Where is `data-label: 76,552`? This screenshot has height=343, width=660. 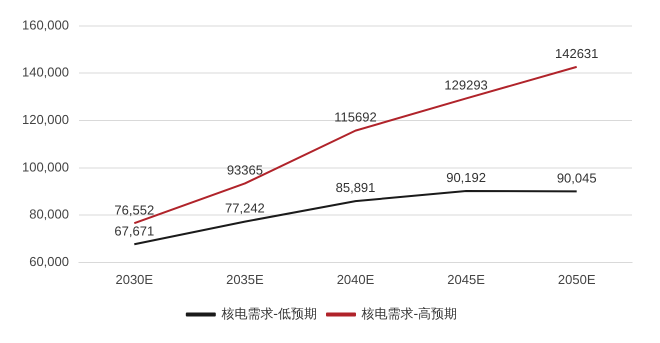 data-label: 76,552 is located at coordinates (134, 210).